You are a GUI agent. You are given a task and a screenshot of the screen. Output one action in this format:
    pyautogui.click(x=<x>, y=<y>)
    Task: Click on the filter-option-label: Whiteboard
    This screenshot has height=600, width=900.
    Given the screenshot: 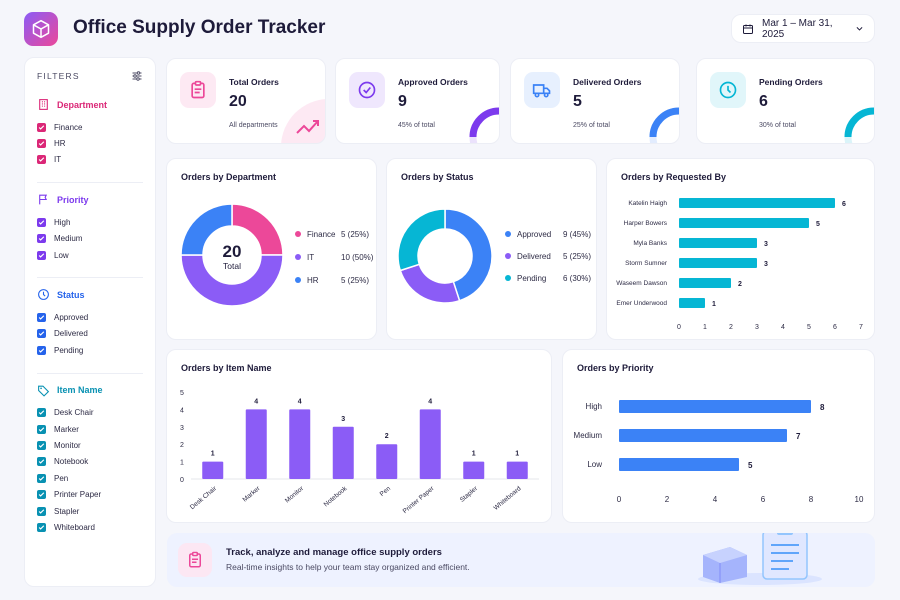 What is the action you would take?
    pyautogui.click(x=74, y=527)
    